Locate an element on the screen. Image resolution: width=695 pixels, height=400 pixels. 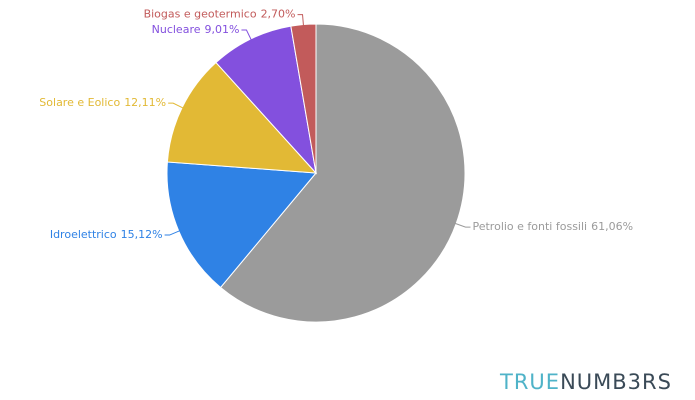
slice-label: Nucleare 9,01% is located at coordinates (196, 29).